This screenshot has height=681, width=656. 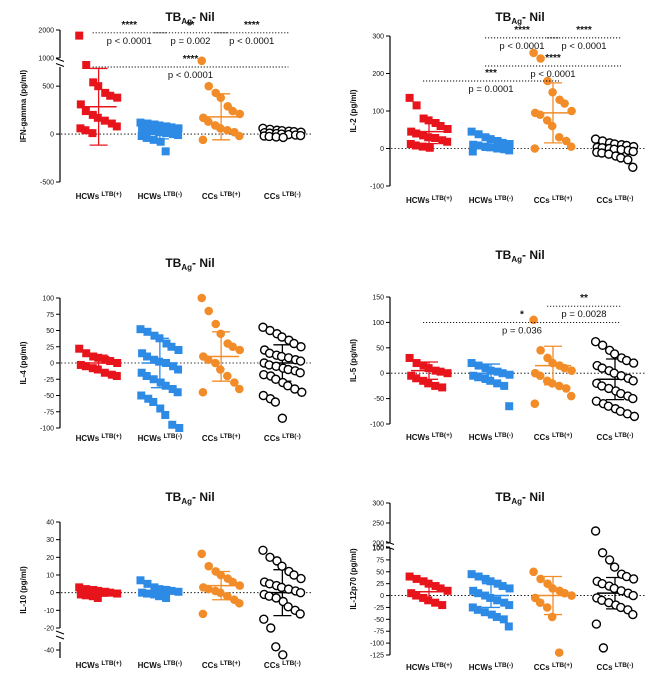 I want to click on y-axis-title: IFN-gamma (pg/ml), so click(x=23, y=105).